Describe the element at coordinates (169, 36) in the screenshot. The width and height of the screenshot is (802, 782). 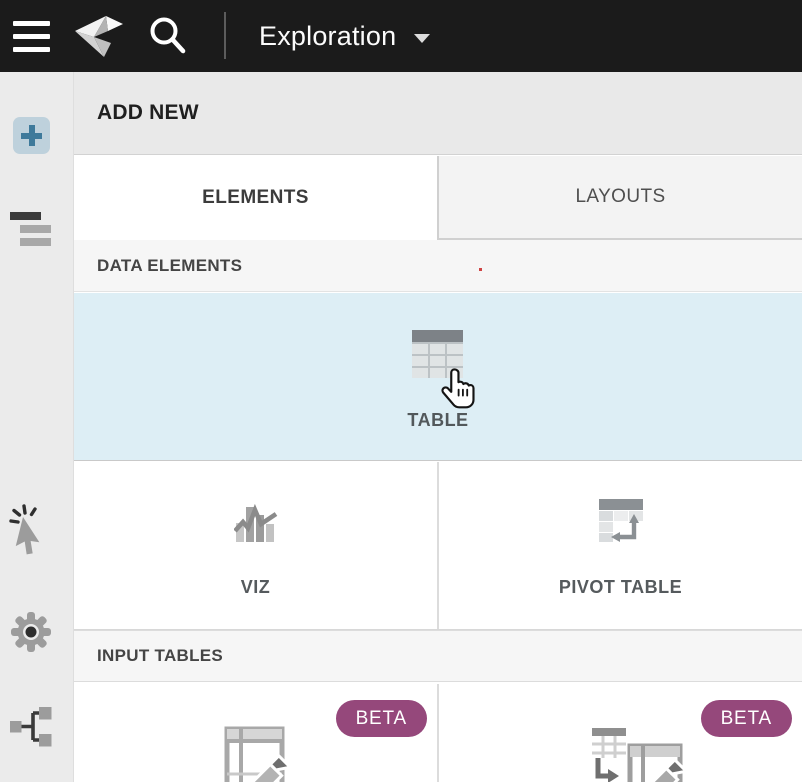
I see `search-icon` at that location.